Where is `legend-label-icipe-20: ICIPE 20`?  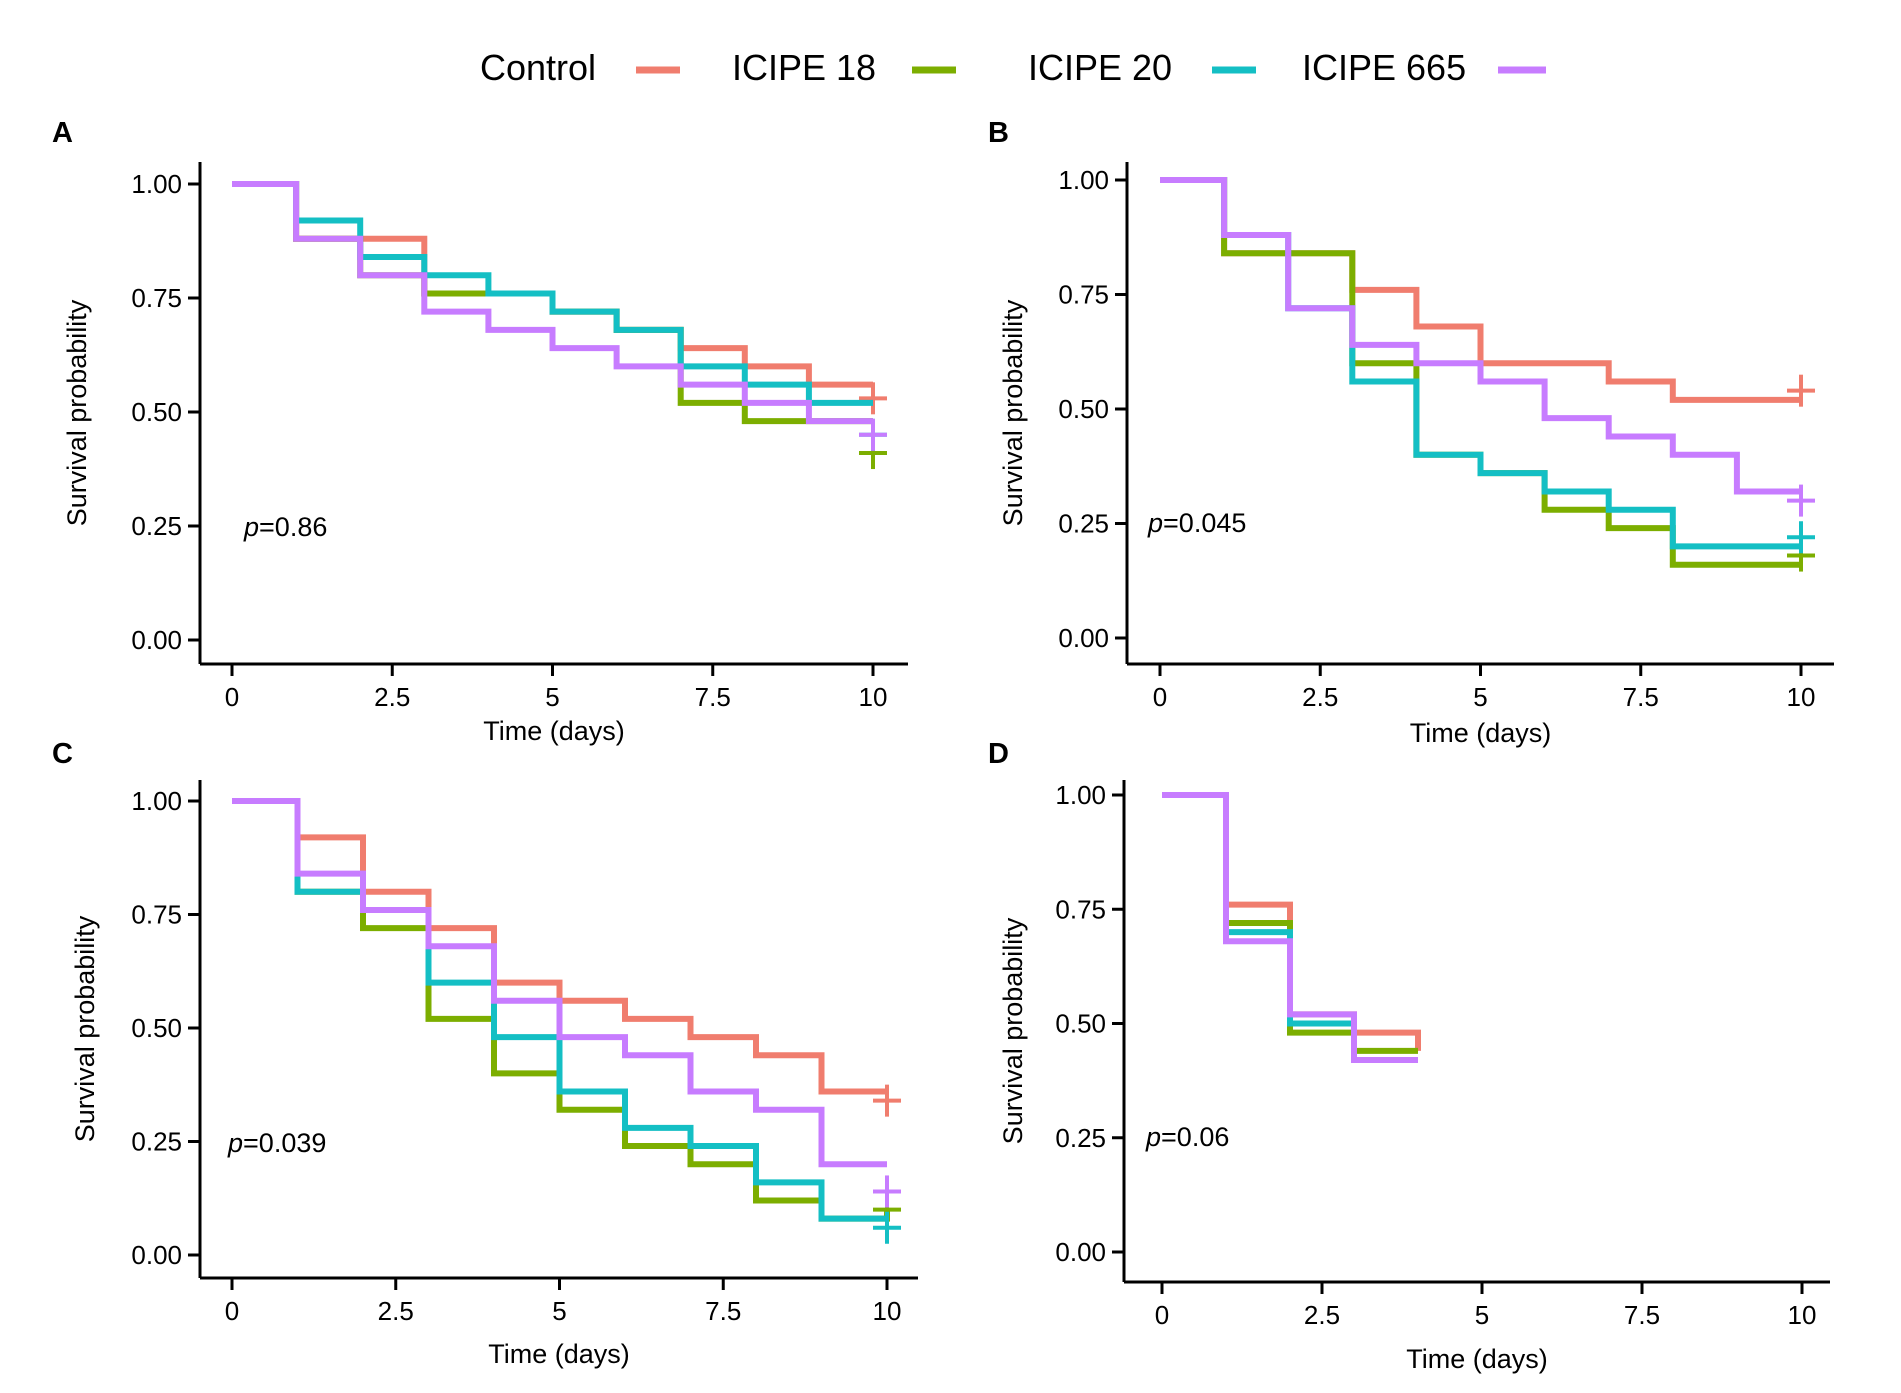 legend-label-icipe-20: ICIPE 20 is located at coordinates (1100, 67).